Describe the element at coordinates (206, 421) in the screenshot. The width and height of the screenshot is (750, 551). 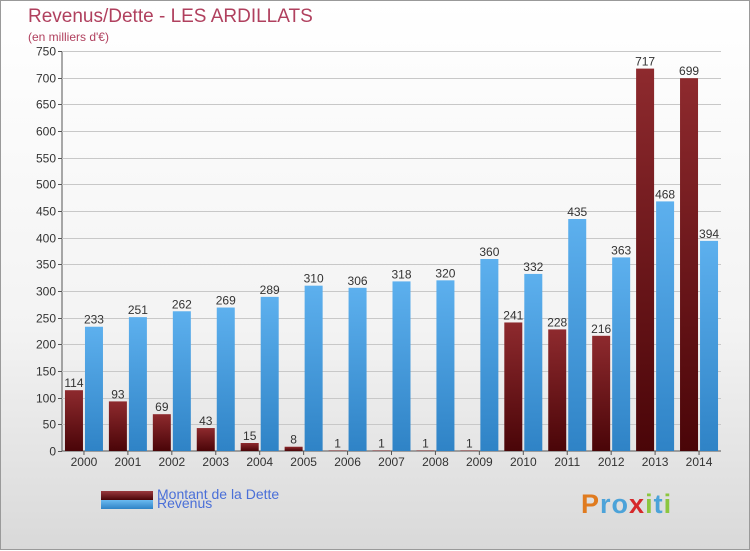
I see `data-label: 43` at that location.